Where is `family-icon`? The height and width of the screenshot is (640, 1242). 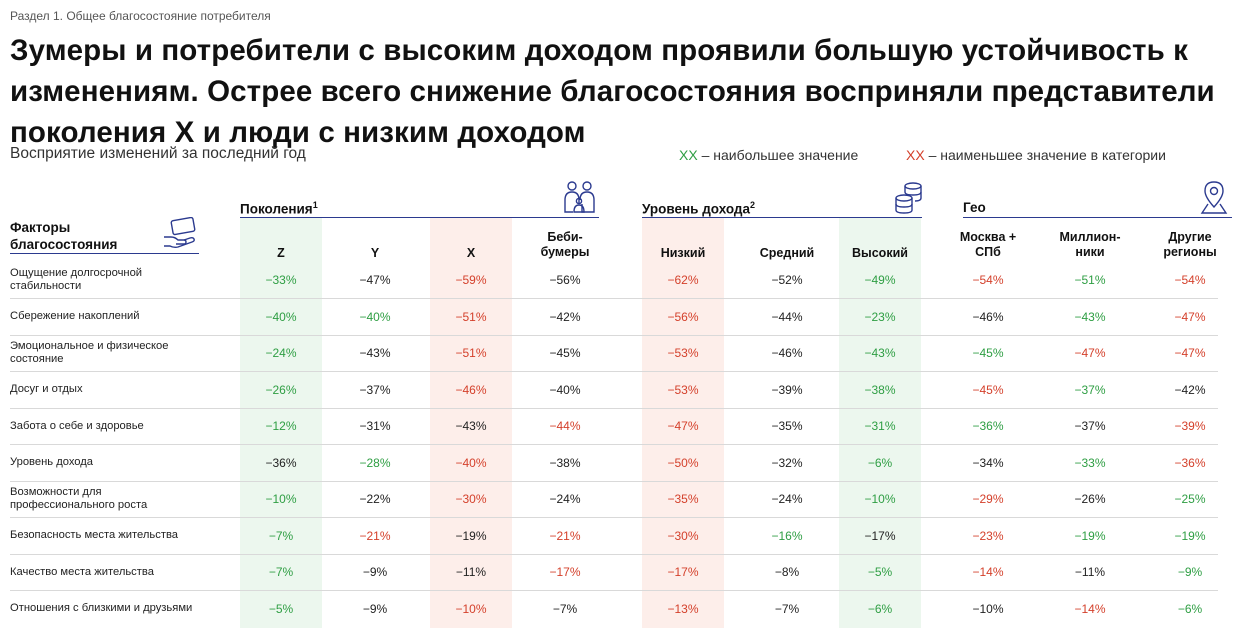
family-icon is located at coordinates (579, 197).